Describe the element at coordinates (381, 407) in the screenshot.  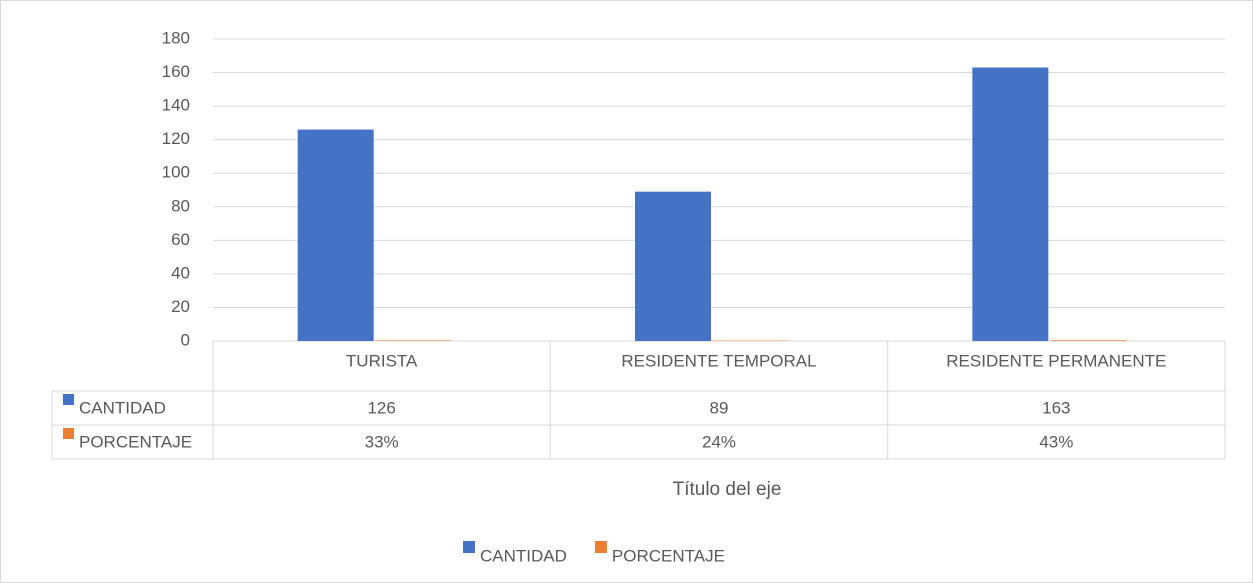
I see `table-value: 126` at that location.